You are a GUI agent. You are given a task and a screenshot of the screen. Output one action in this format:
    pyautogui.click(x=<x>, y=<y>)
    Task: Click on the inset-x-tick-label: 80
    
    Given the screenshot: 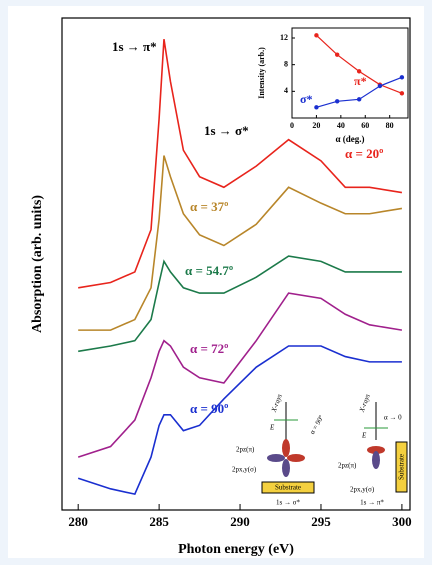 What is the action you would take?
    pyautogui.click(x=390, y=125)
    